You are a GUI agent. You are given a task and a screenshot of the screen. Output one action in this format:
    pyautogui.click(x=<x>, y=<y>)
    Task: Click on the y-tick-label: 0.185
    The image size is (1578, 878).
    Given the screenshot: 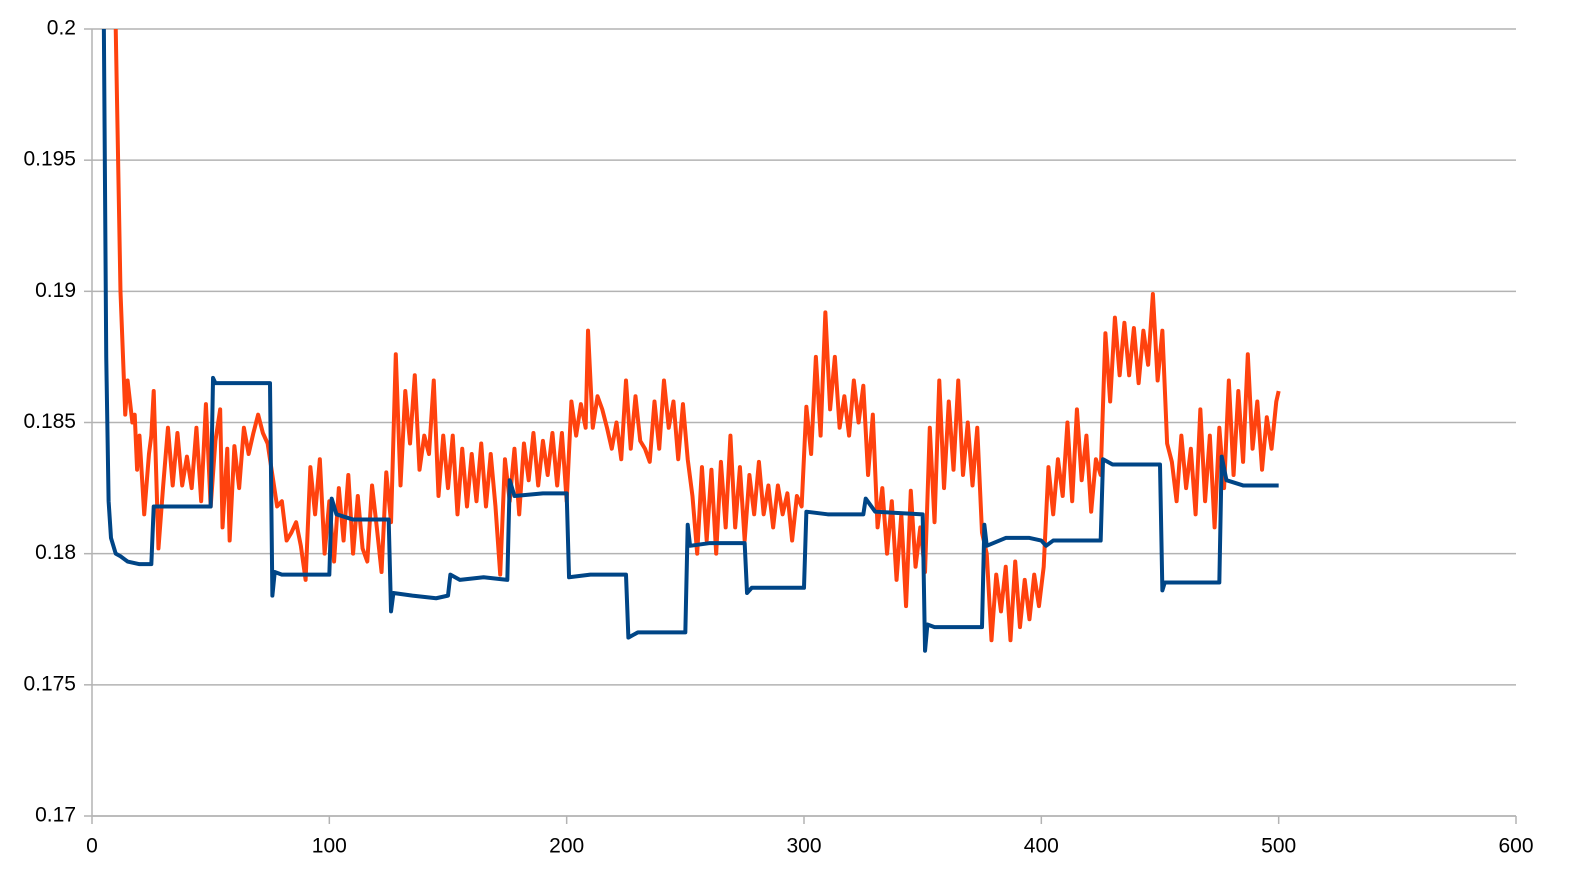 What is the action you would take?
    pyautogui.click(x=49, y=421)
    